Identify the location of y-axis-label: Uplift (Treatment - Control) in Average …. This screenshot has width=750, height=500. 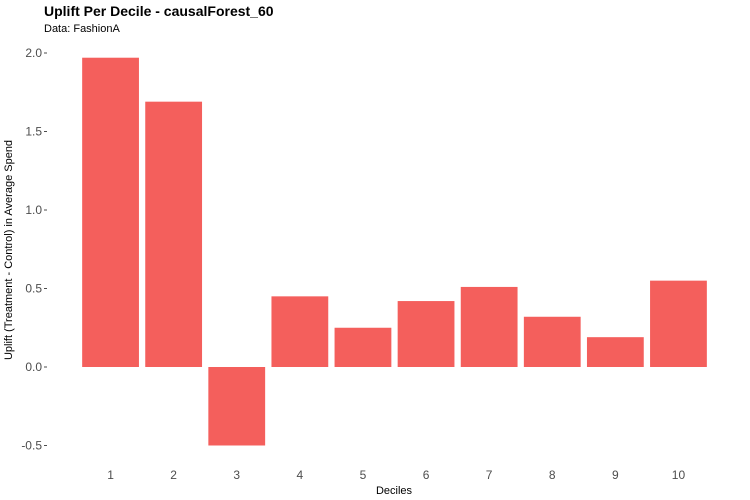
(9, 250).